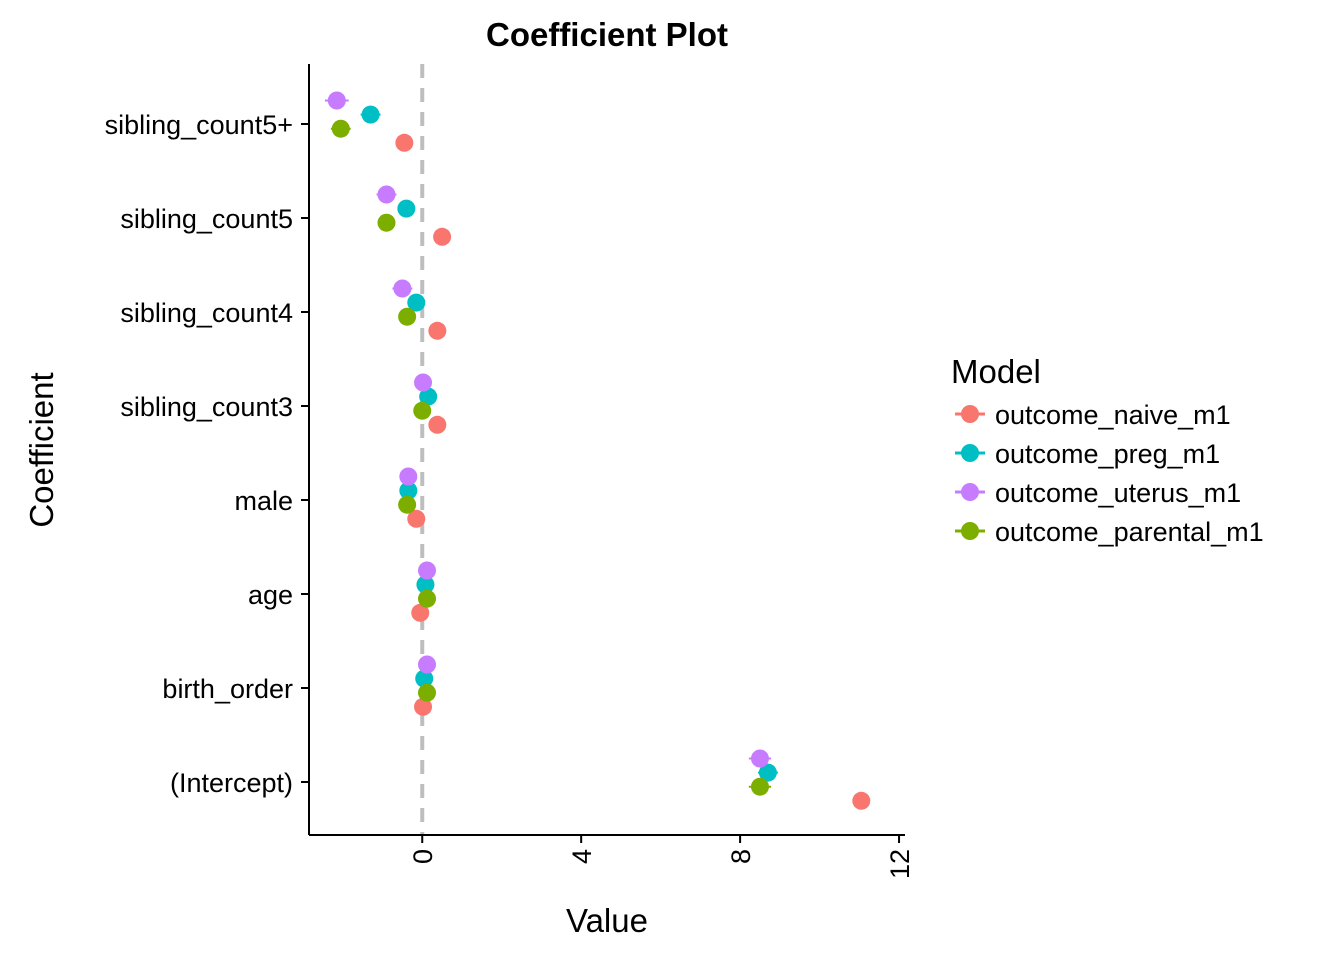  Describe the element at coordinates (1129, 532) in the screenshot. I see `legend-label: outcome_parental_m1` at that location.